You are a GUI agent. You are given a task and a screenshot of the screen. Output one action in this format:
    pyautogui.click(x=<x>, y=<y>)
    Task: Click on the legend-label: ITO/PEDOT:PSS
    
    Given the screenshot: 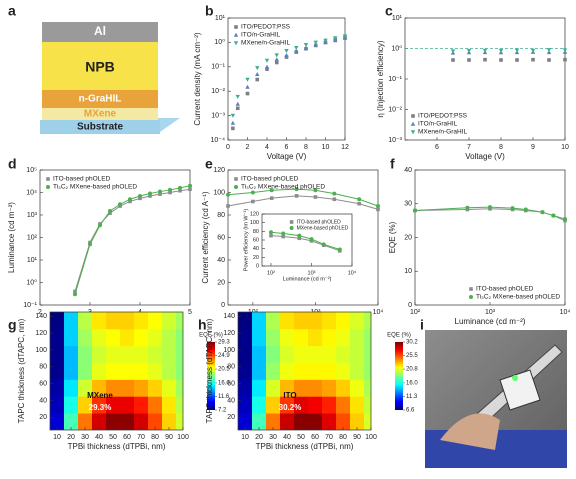 What is the action you would take?
    pyautogui.click(x=266, y=27)
    